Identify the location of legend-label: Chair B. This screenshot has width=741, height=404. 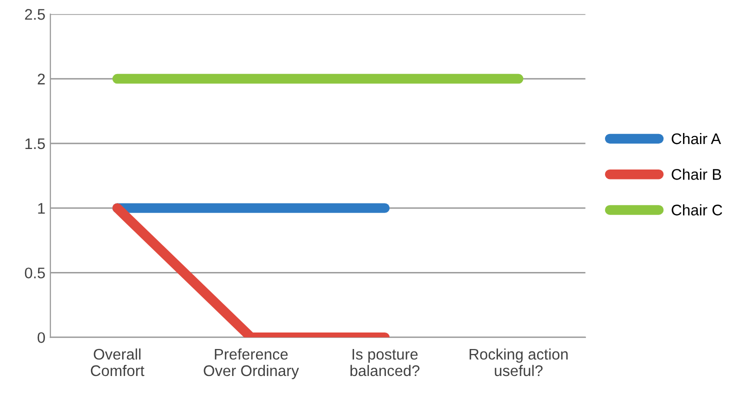
(697, 174).